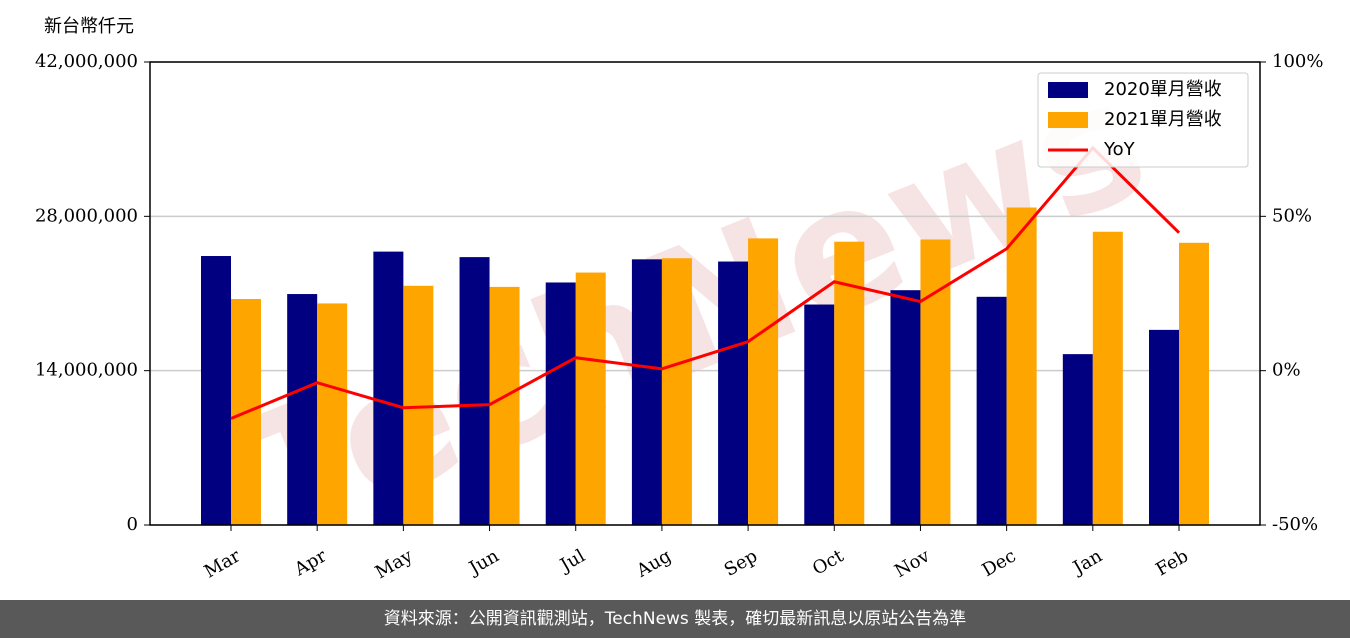  What do you see at coordinates (132, 524) in the screenshot?
I see `y-tick-label: 0` at bounding box center [132, 524].